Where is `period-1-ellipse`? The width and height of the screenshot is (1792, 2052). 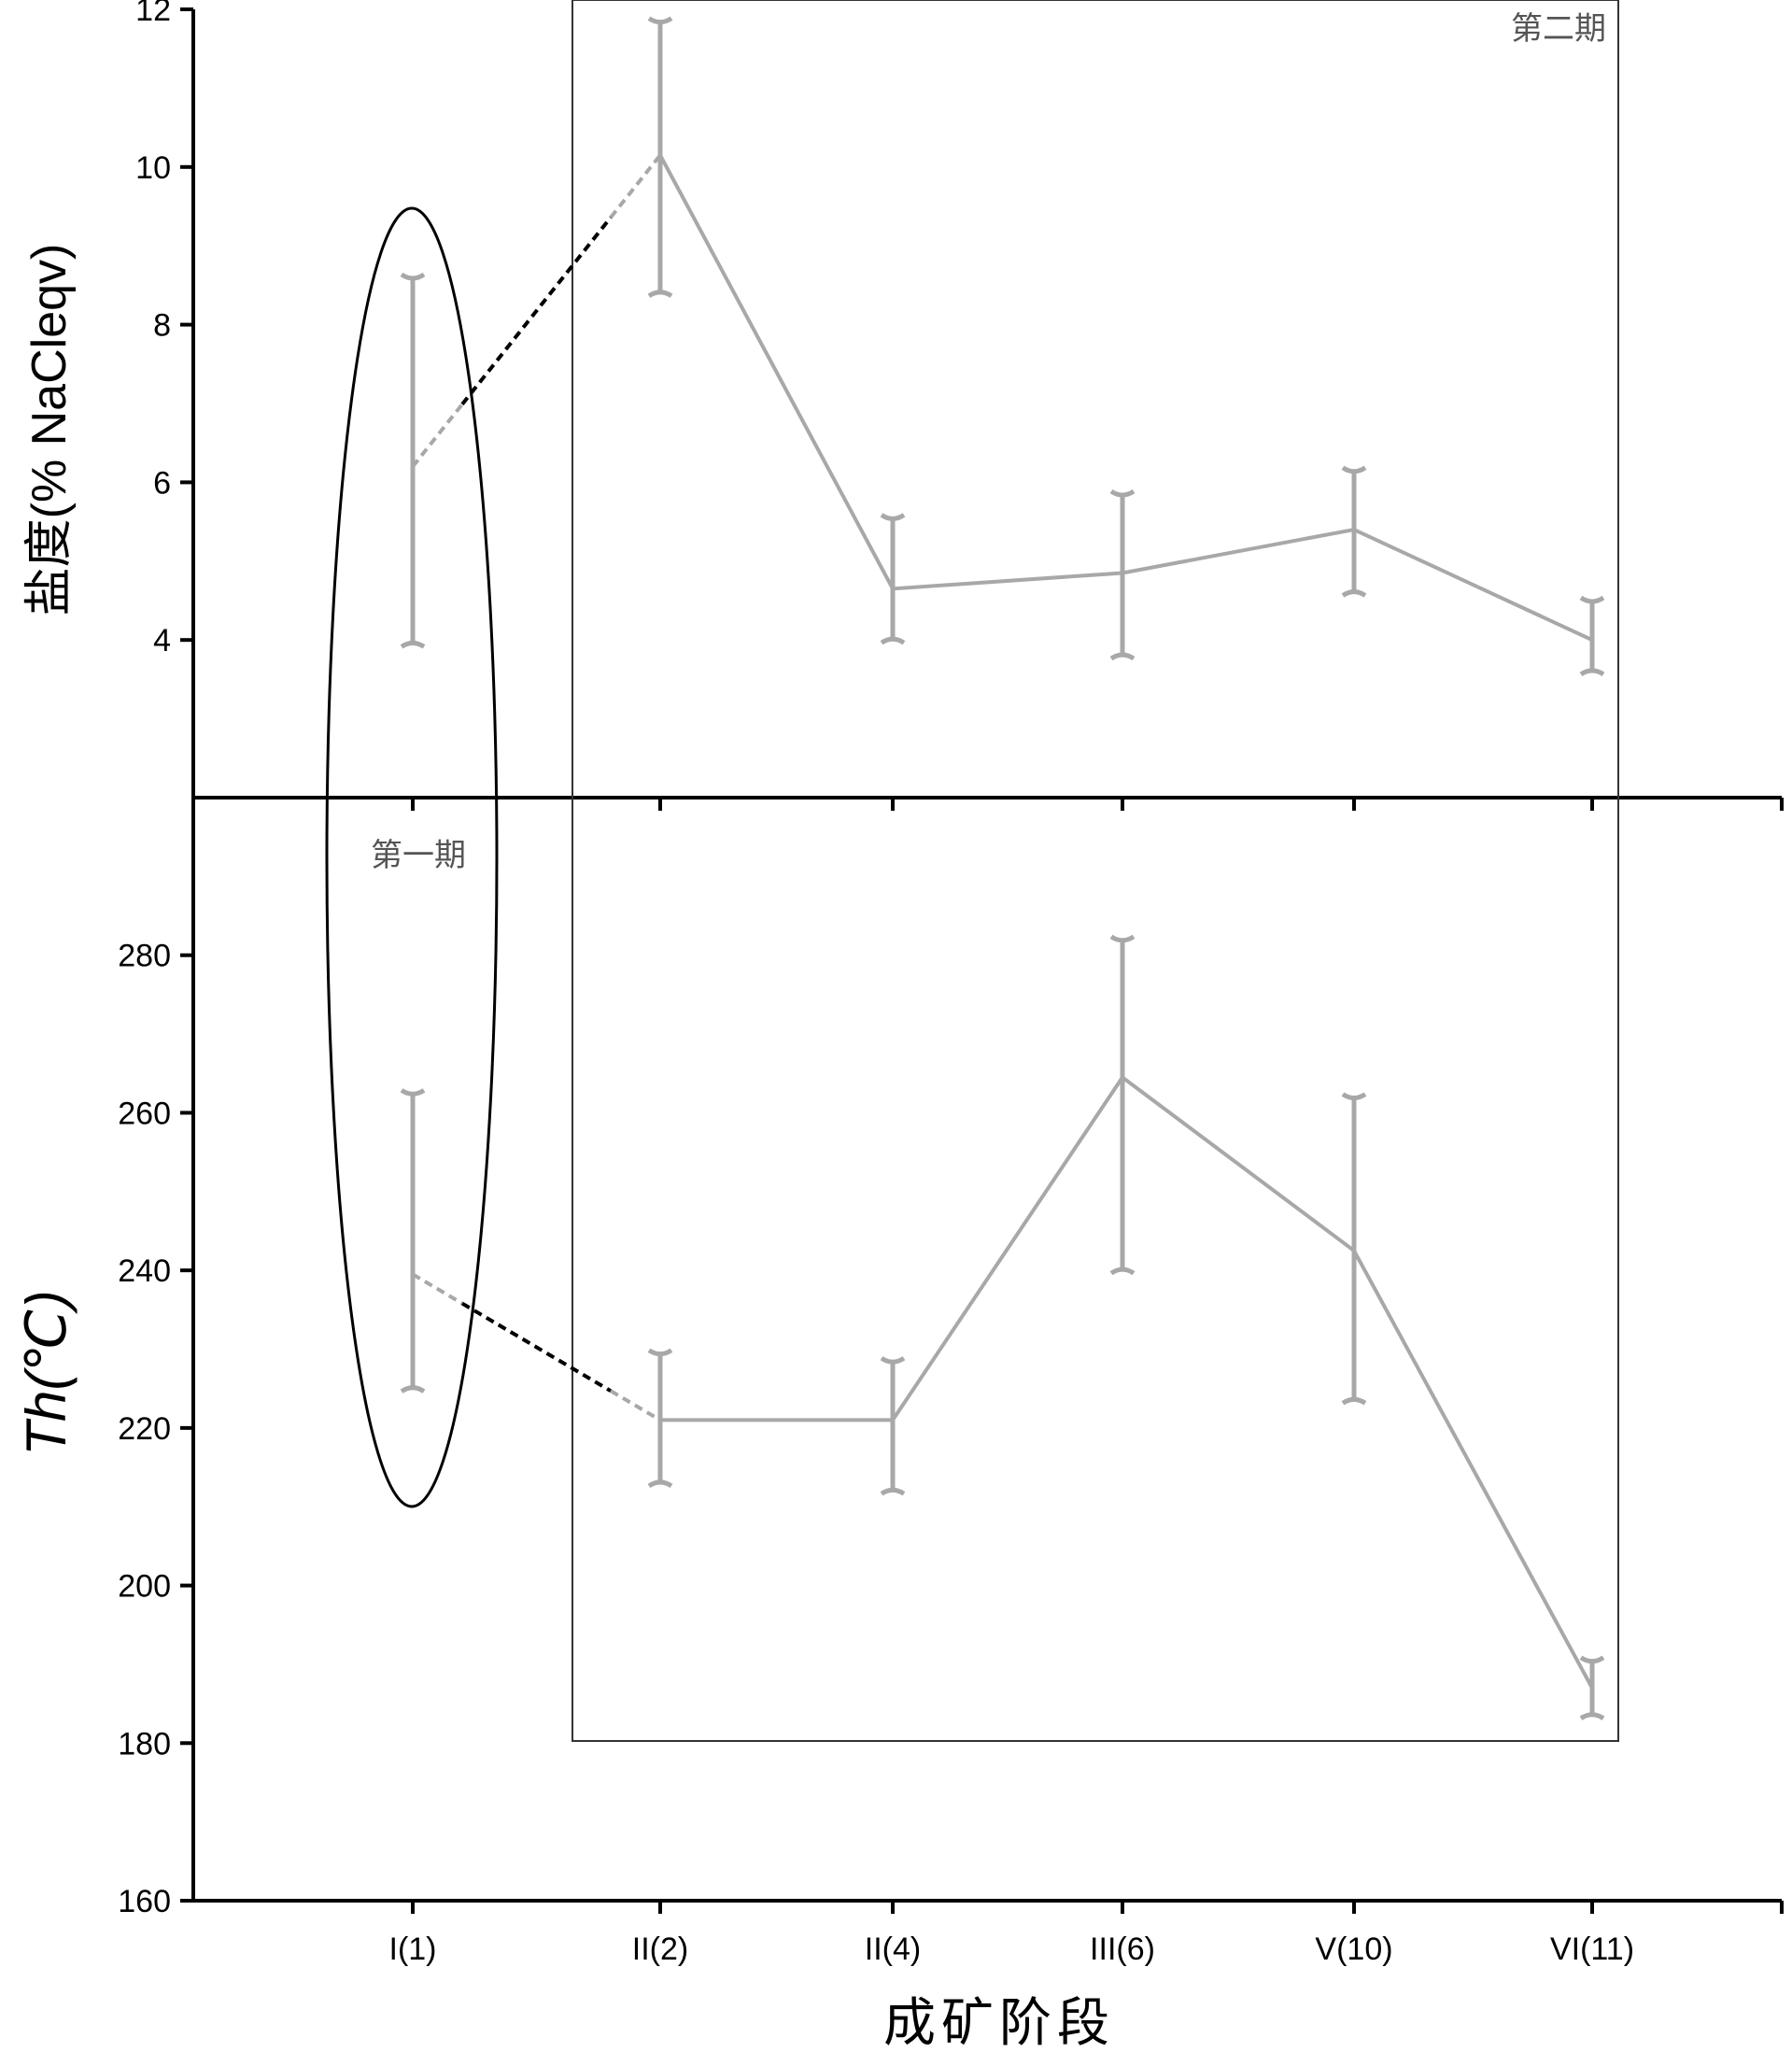
period-1-ellipse is located at coordinates (412, 857).